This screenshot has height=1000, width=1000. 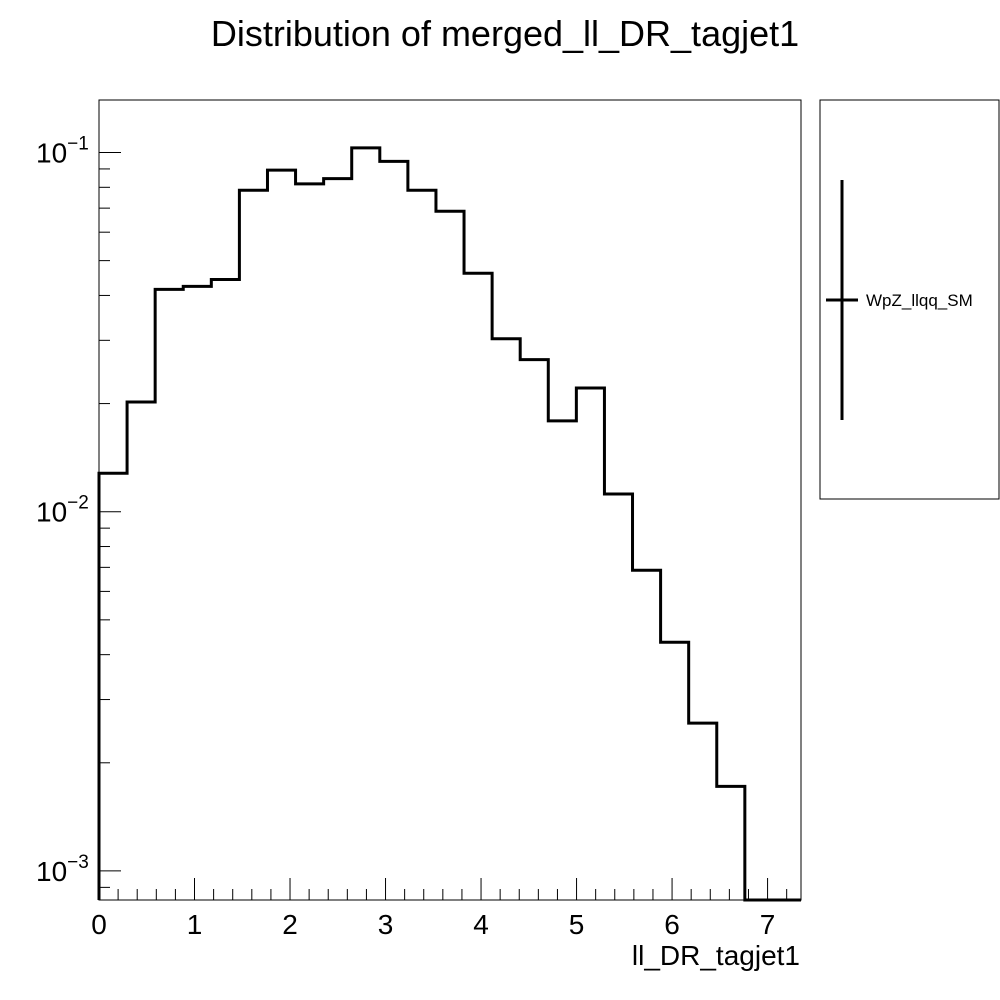 What do you see at coordinates (716, 955) in the screenshot?
I see `x-axis-label: ll_DR_tagjet1` at bounding box center [716, 955].